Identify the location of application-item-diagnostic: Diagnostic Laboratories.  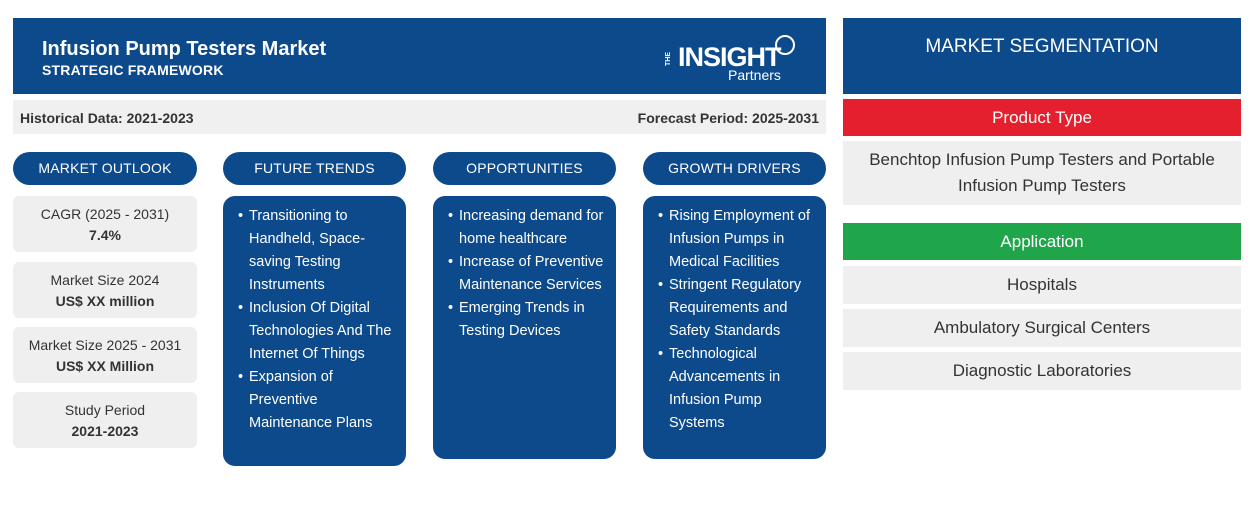
(1042, 371).